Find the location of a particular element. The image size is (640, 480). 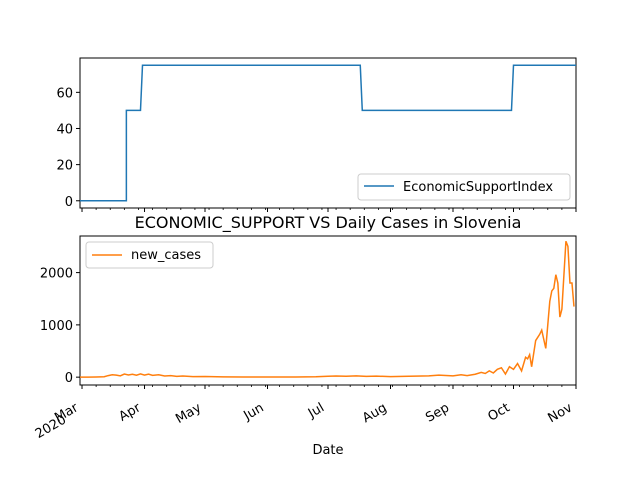

y-tick-label: 60 is located at coordinates (64, 93).